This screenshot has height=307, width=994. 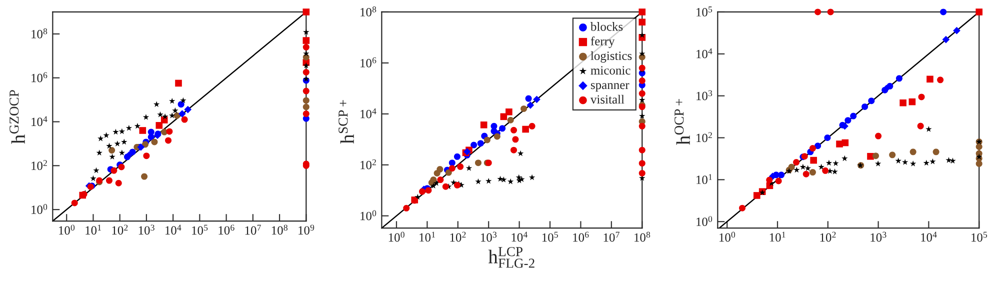 What do you see at coordinates (606, 26) in the screenshot?
I see `legend-label: blocks` at bounding box center [606, 26].